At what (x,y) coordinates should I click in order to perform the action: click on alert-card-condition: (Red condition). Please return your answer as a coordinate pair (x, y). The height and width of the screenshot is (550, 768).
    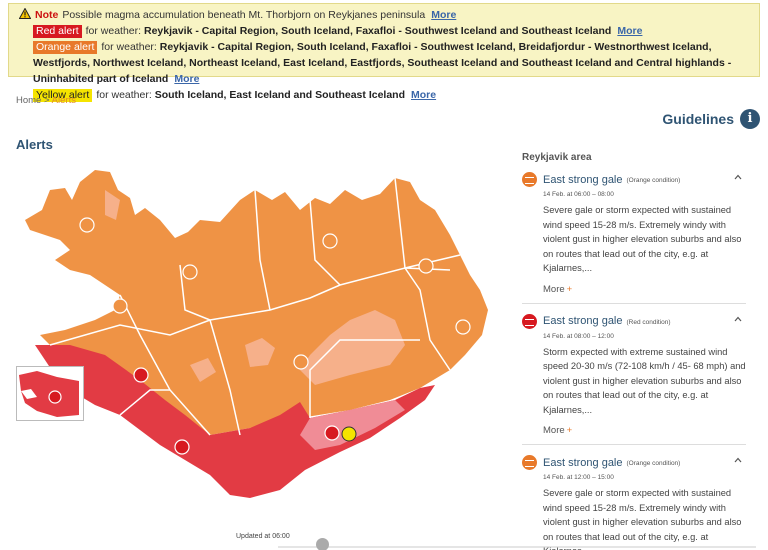
    Looking at the image, I should click on (648, 322).